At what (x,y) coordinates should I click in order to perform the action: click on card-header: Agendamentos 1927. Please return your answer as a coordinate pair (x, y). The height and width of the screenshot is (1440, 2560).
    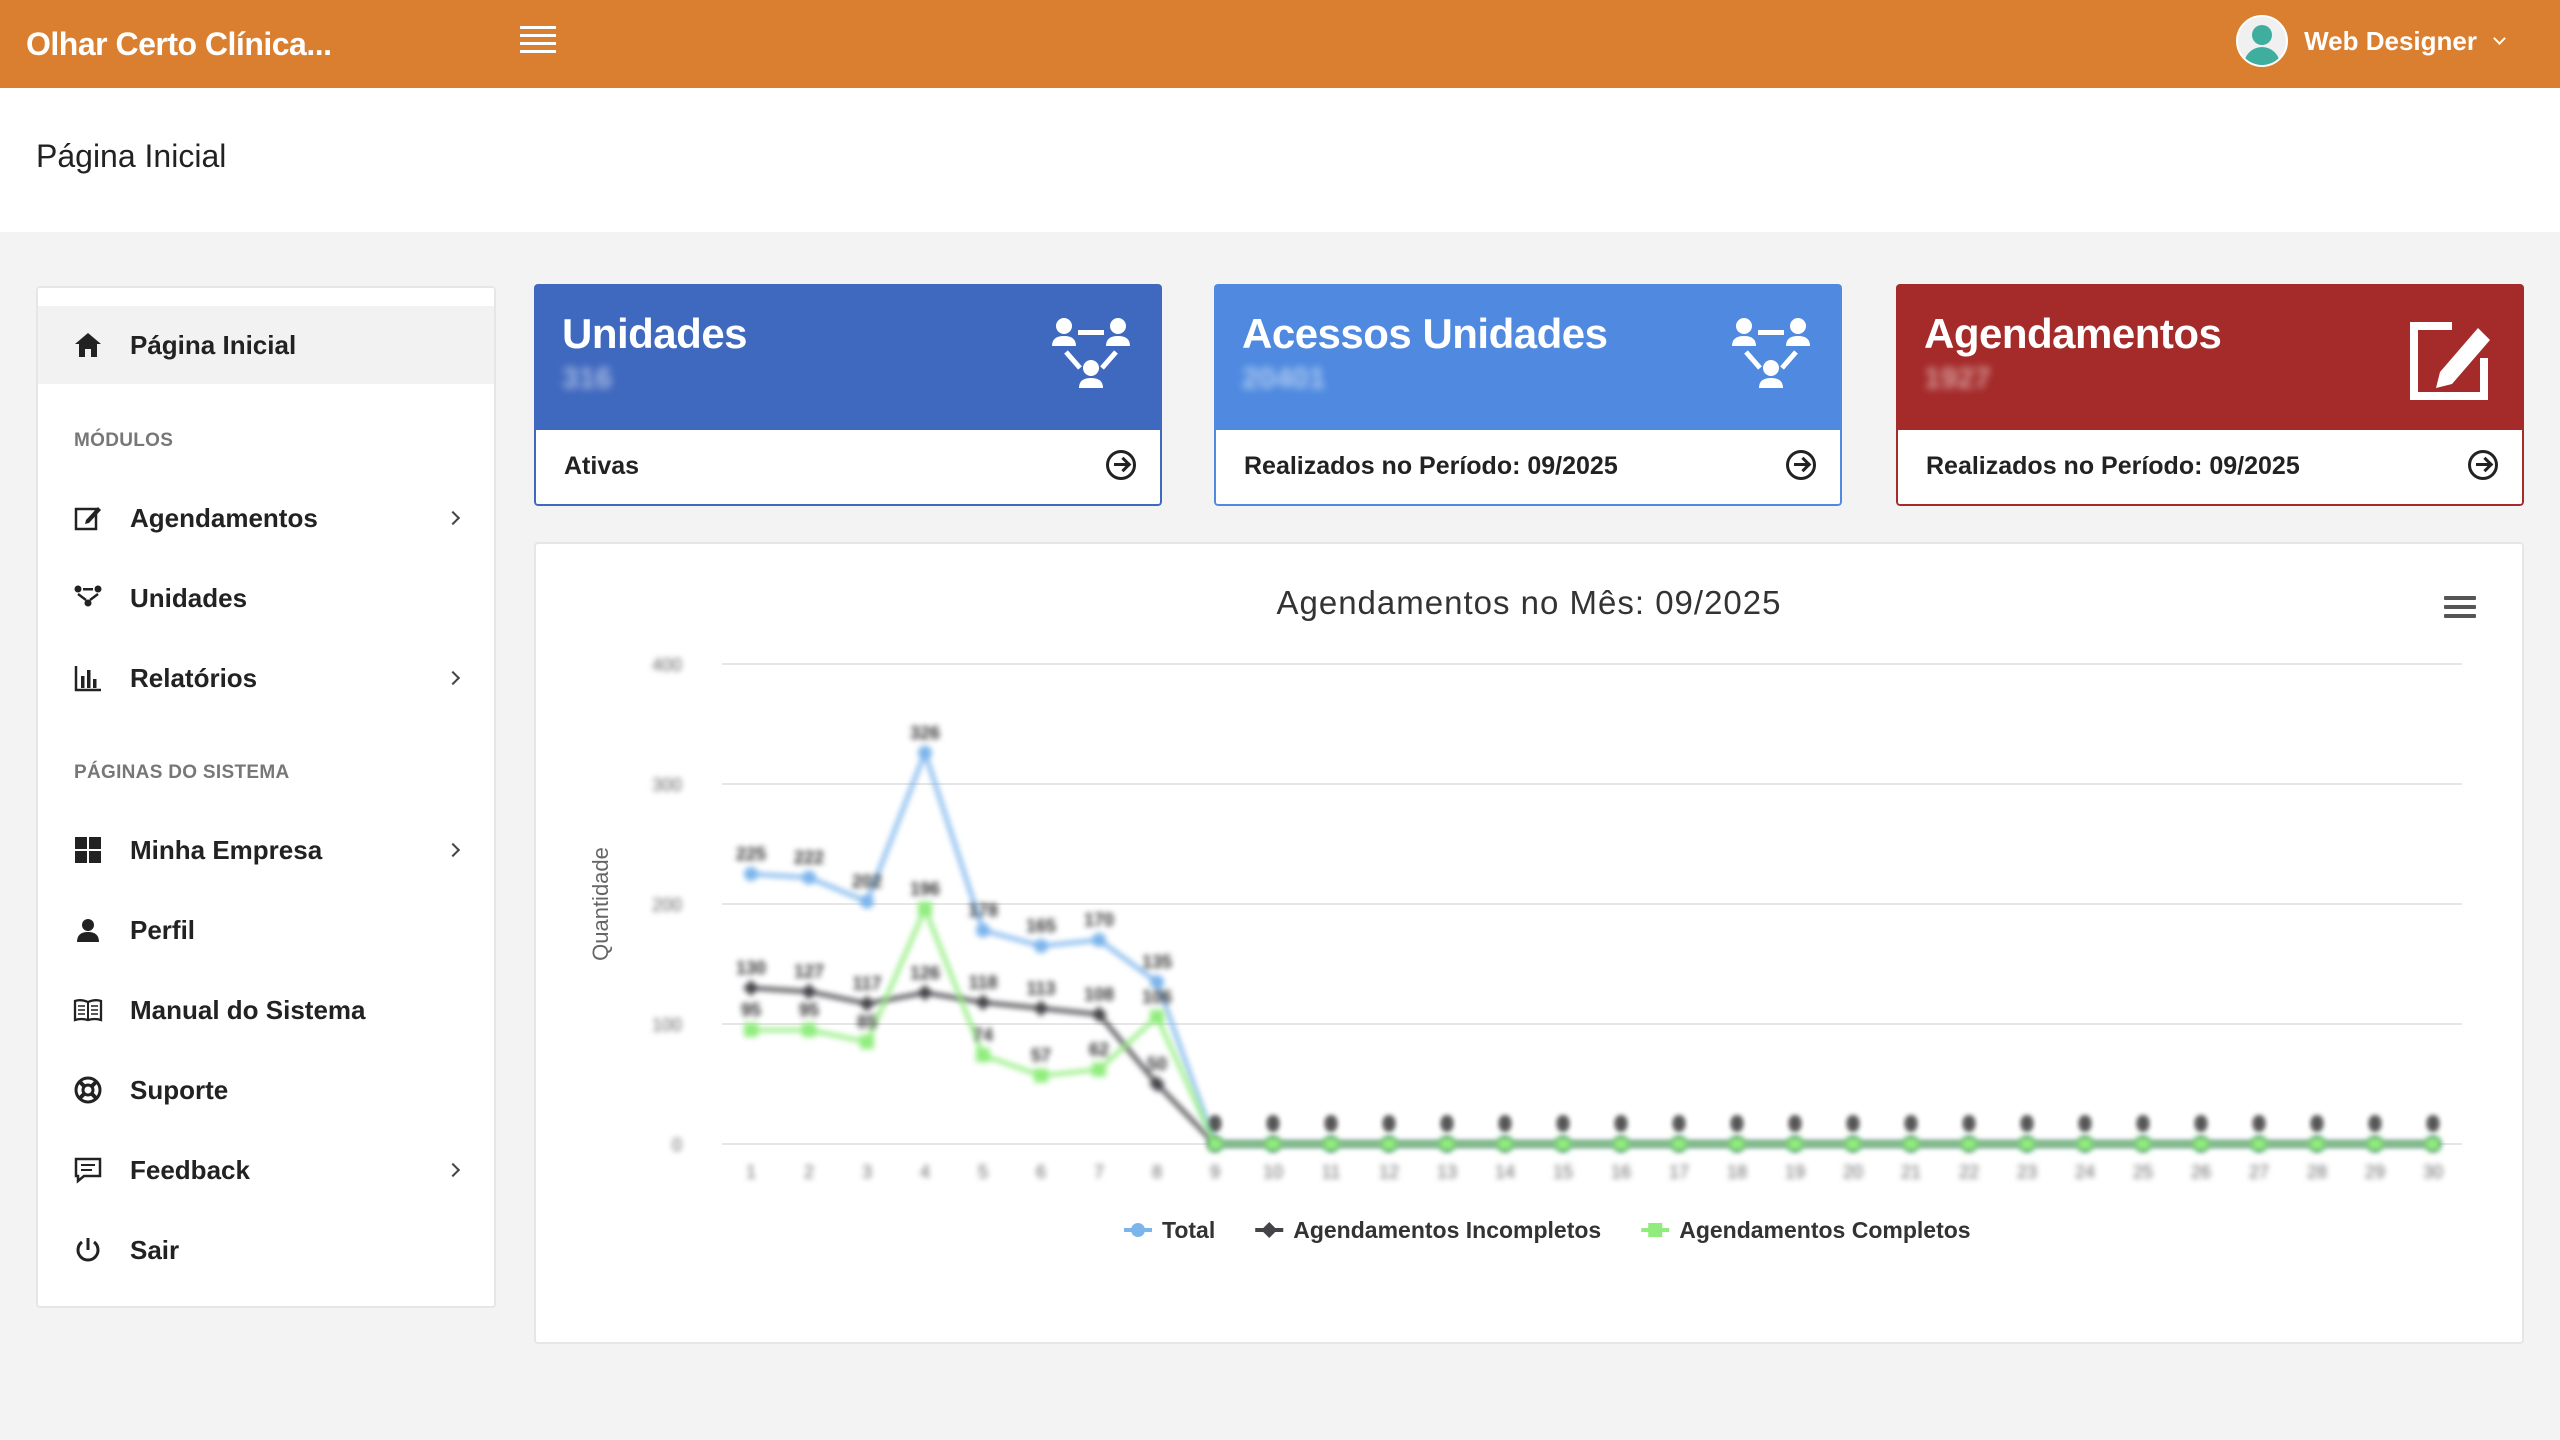
    Looking at the image, I should click on (2210, 357).